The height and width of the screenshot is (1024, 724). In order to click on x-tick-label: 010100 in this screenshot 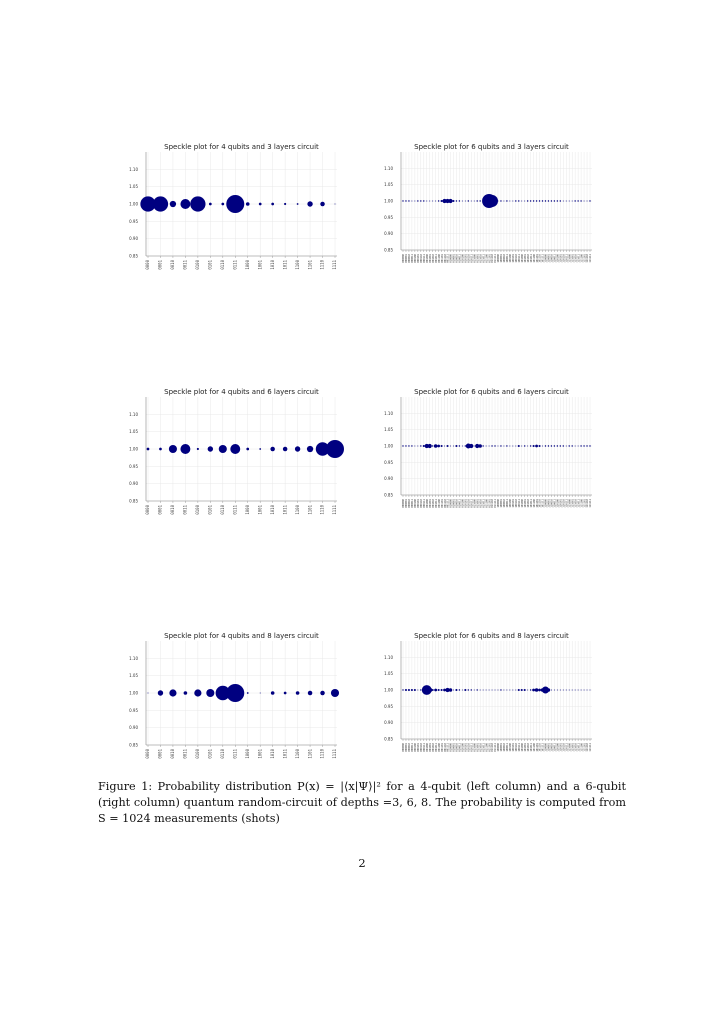, I will do `click(463, 746)`.